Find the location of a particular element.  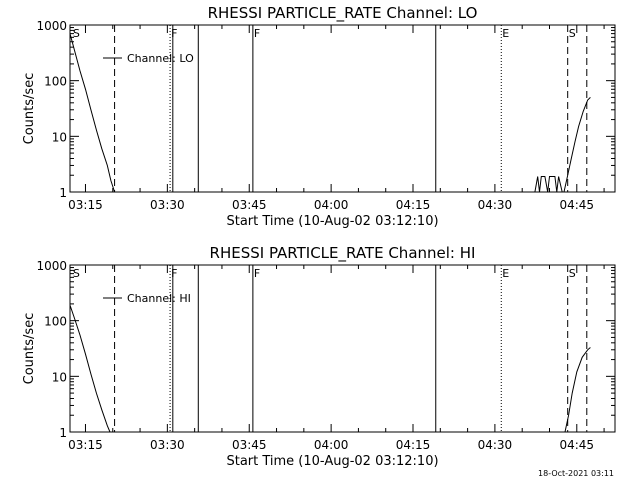

legend-entry: Channel: LO is located at coordinates (160, 58).